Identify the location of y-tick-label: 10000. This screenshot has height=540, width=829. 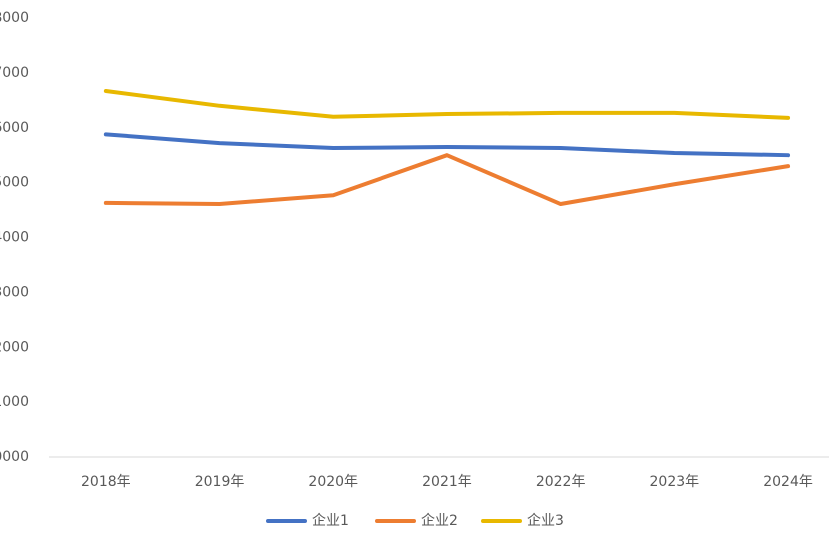
(14, 457).